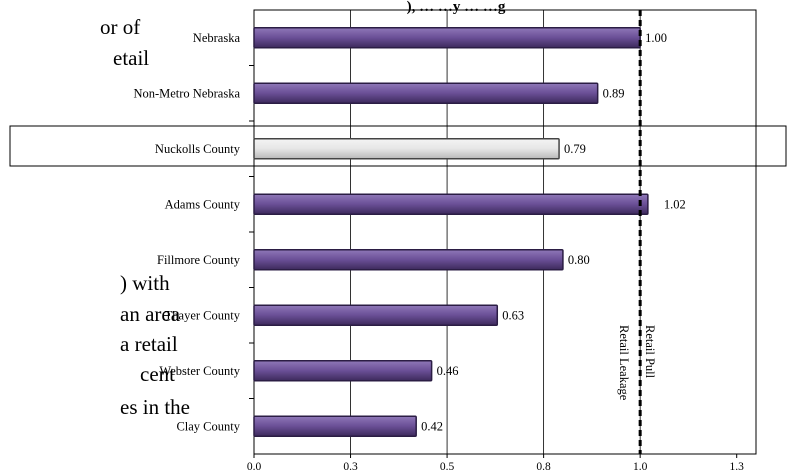  What do you see at coordinates (640, 467) in the screenshot?
I see `x-tick-label: 1.0` at bounding box center [640, 467].